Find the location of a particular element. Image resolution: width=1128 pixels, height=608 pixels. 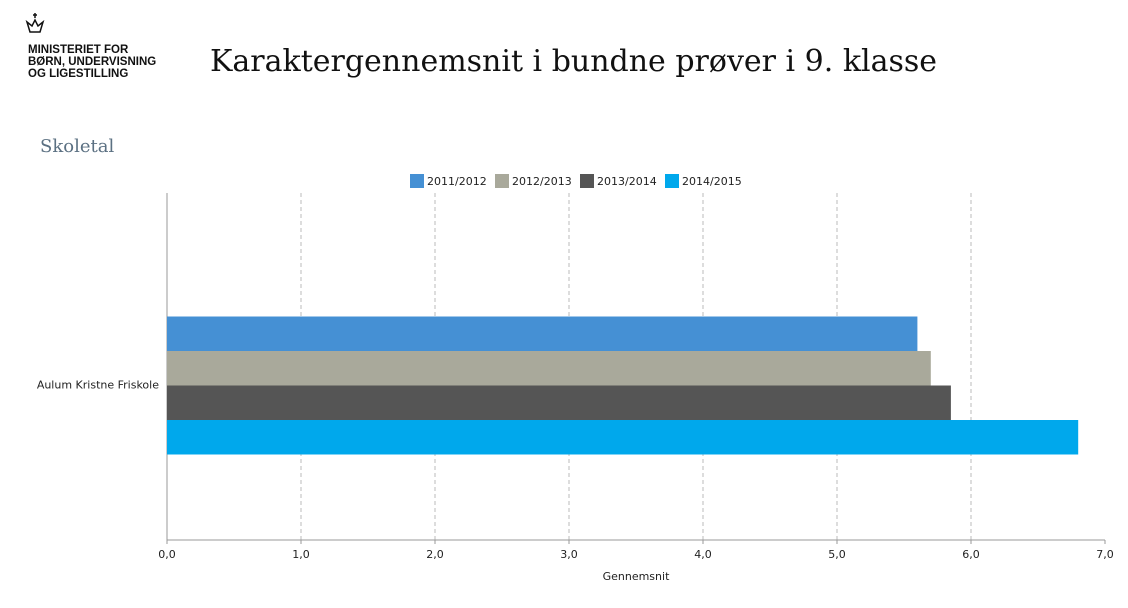

x-tick-label: 5,0 is located at coordinates (837, 554).